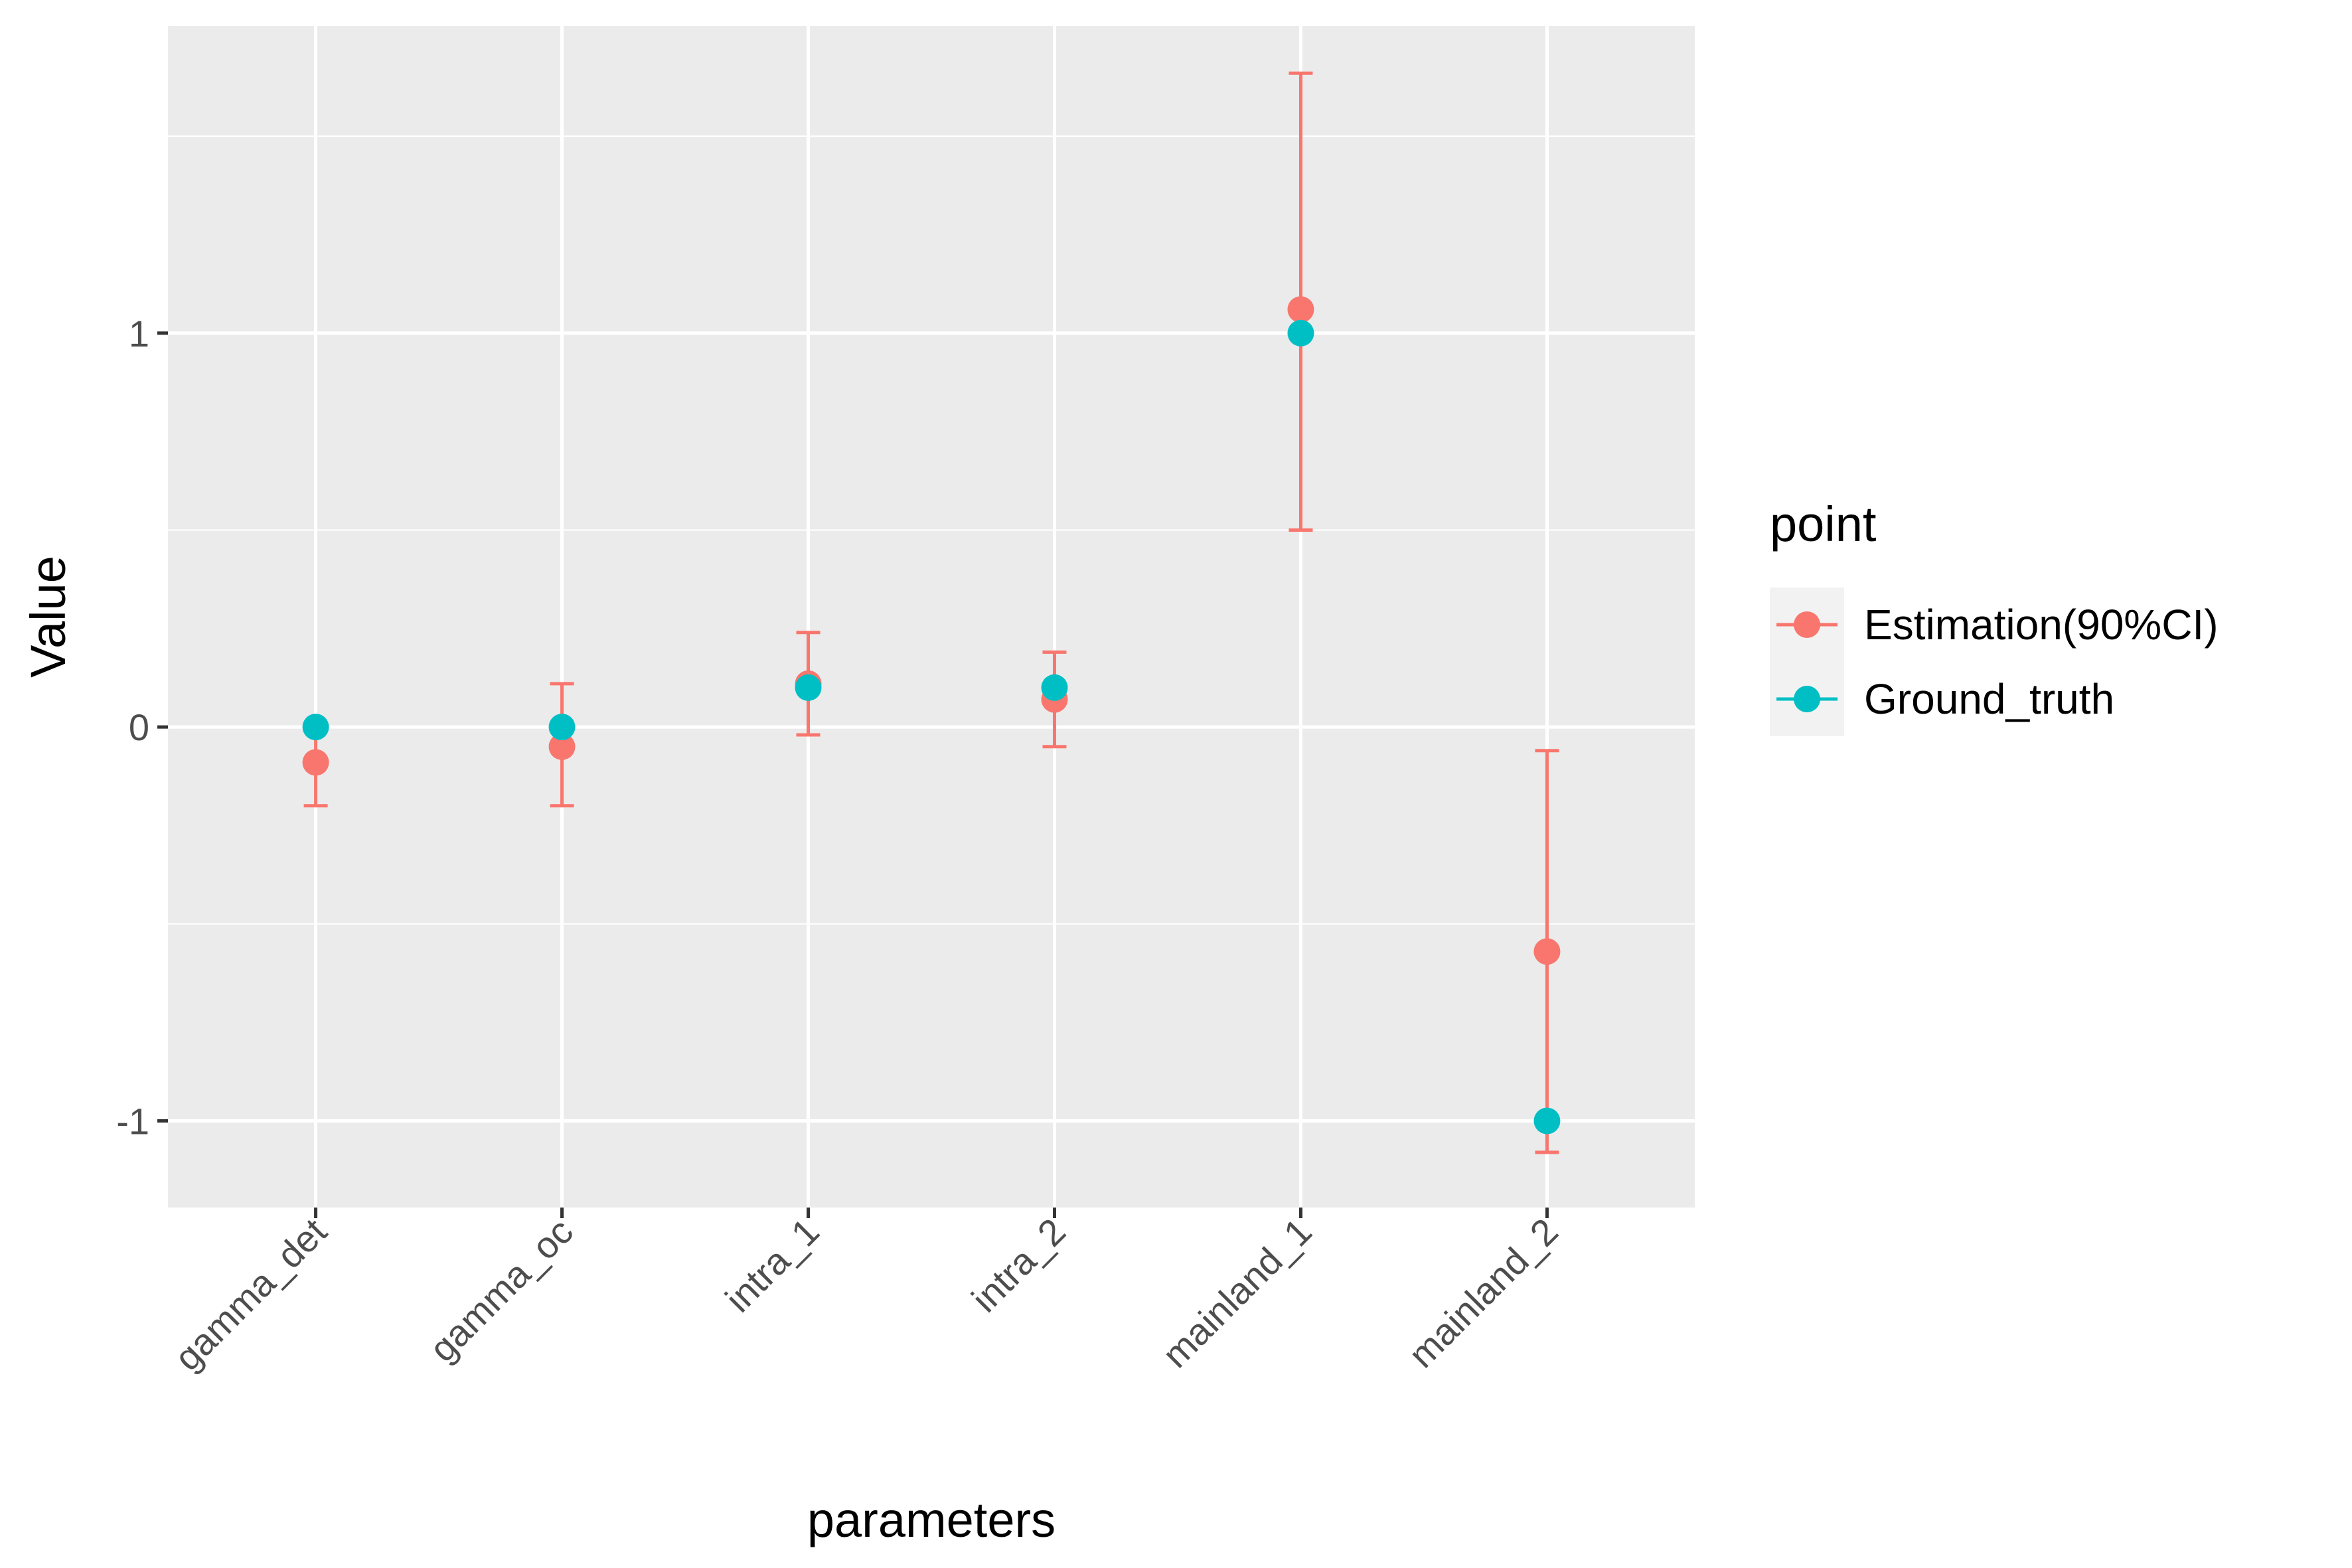  What do you see at coordinates (1824, 524) in the screenshot?
I see `legend-title: point` at bounding box center [1824, 524].